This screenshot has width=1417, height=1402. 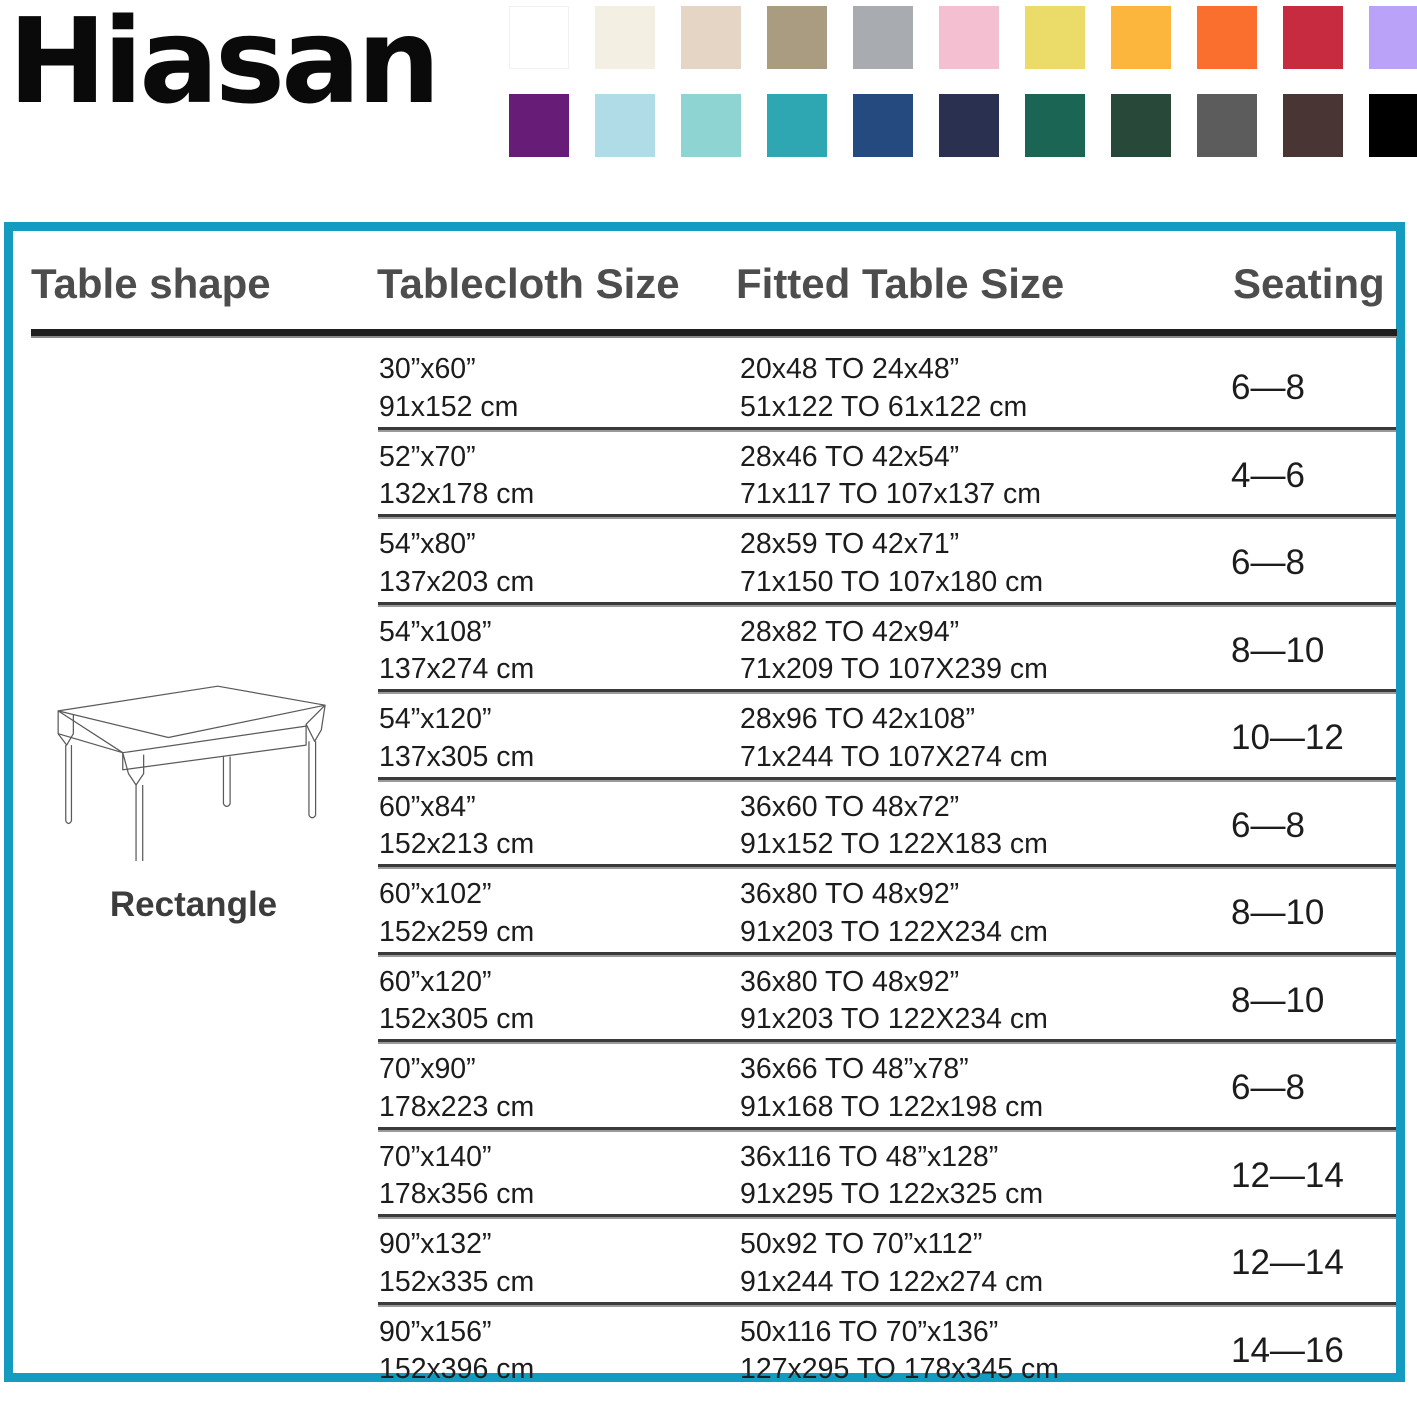 I want to click on color-swatch-teal, so click(x=797, y=125).